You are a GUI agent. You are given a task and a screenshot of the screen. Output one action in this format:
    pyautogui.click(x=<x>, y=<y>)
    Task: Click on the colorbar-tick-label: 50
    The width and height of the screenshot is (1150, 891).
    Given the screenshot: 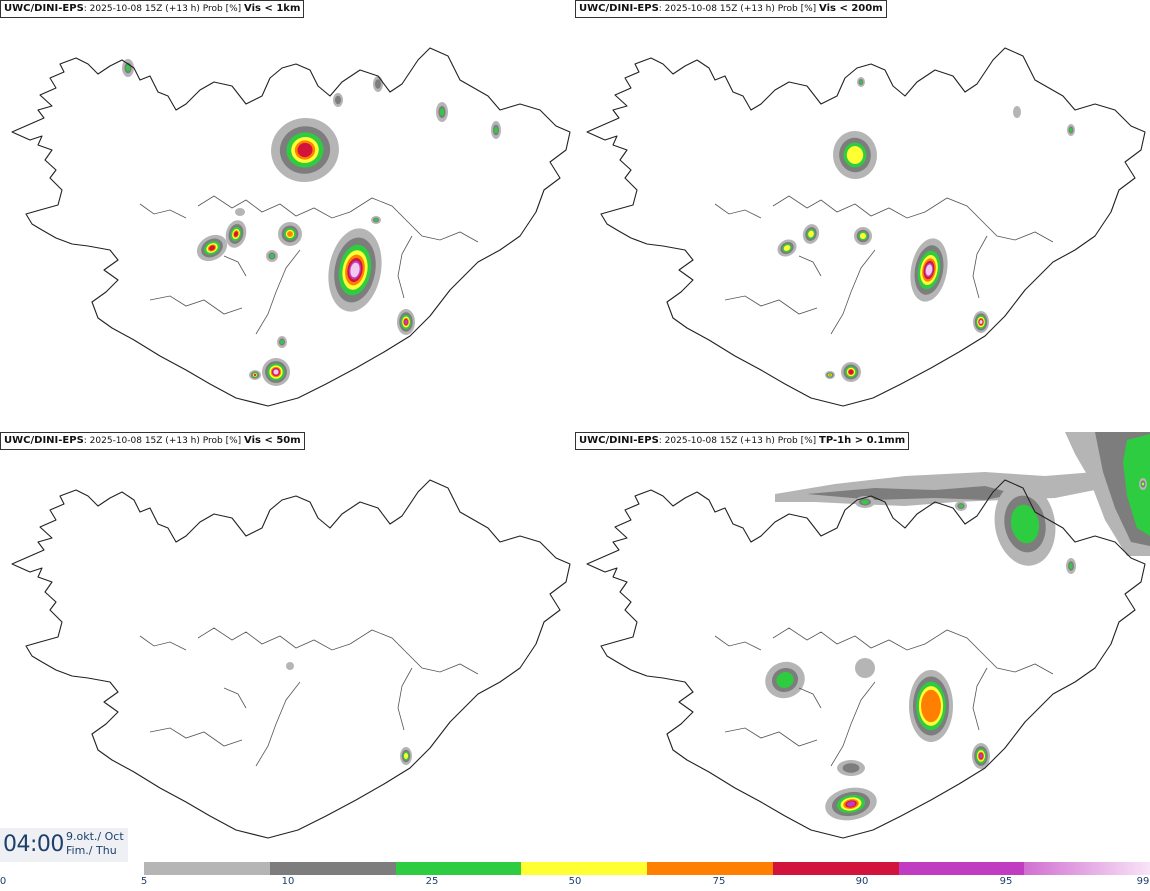 What is the action you would take?
    pyautogui.click(x=575, y=881)
    